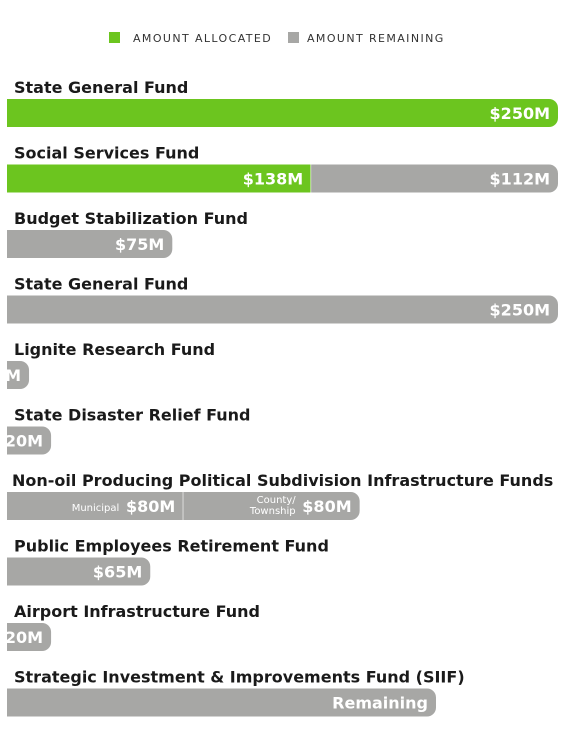 This screenshot has height=731, width=570. I want to click on legend-swatch-allocated, so click(114, 37).